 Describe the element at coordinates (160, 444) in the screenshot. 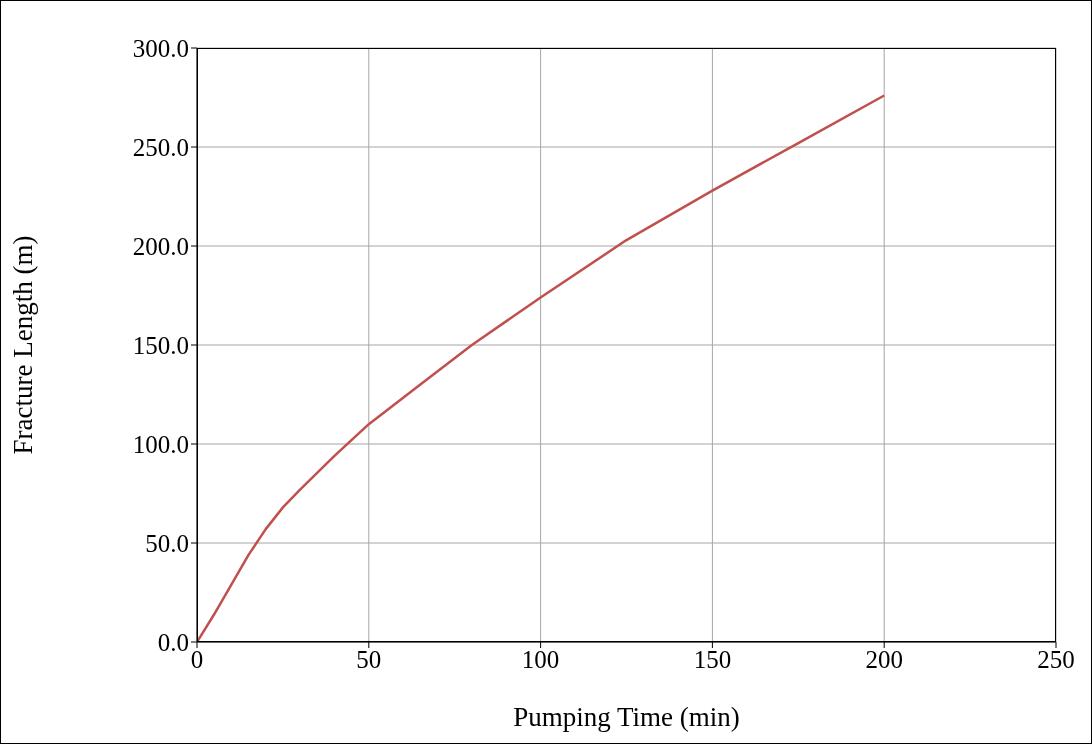

I see `y-tick-label: 100.0` at that location.